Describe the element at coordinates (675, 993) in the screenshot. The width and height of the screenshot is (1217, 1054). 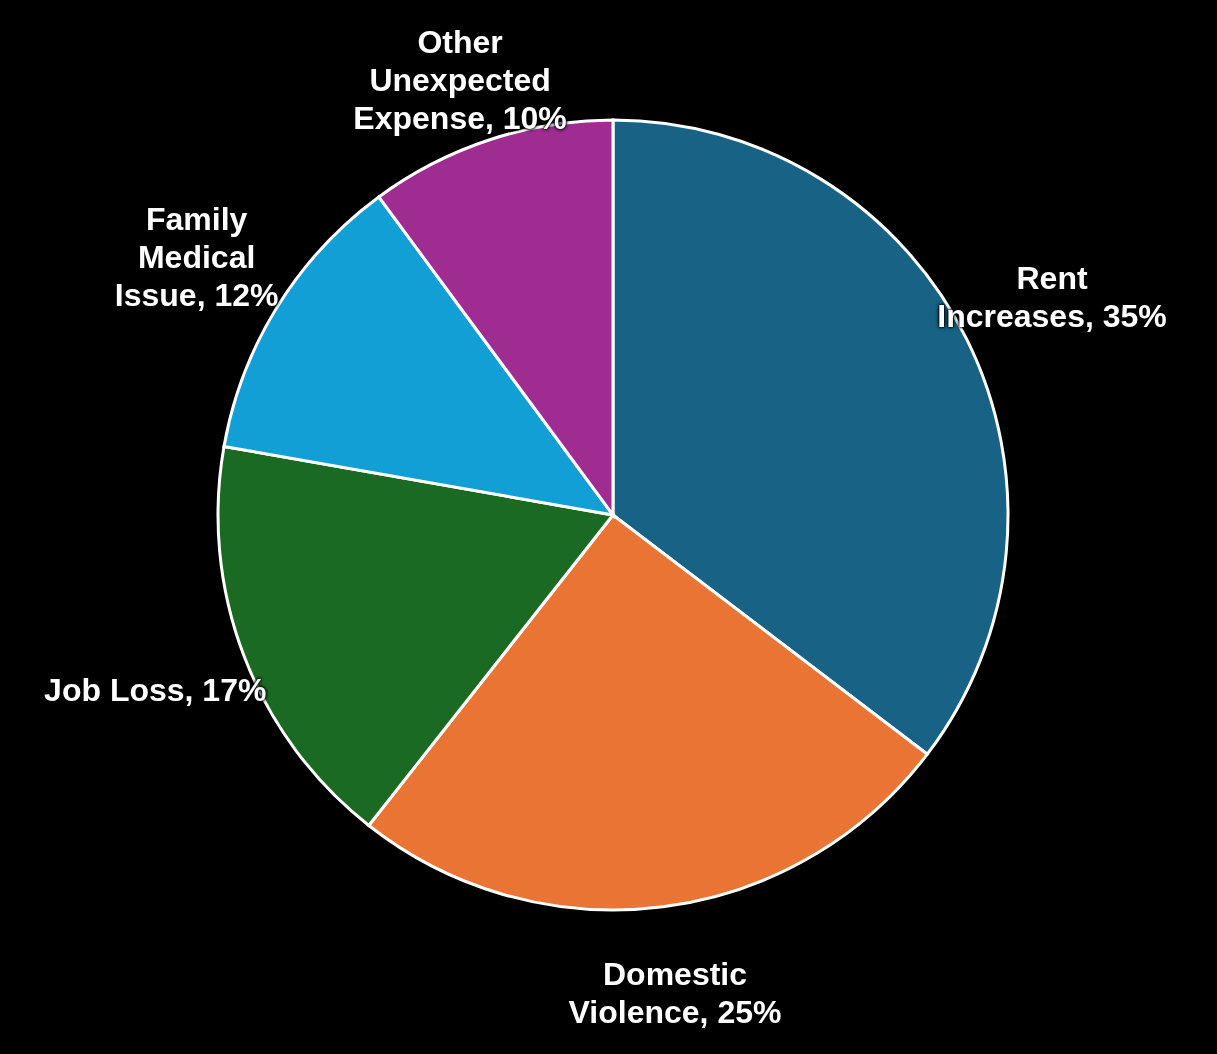
I see `slice-label: Domestic Violence, 25%` at that location.